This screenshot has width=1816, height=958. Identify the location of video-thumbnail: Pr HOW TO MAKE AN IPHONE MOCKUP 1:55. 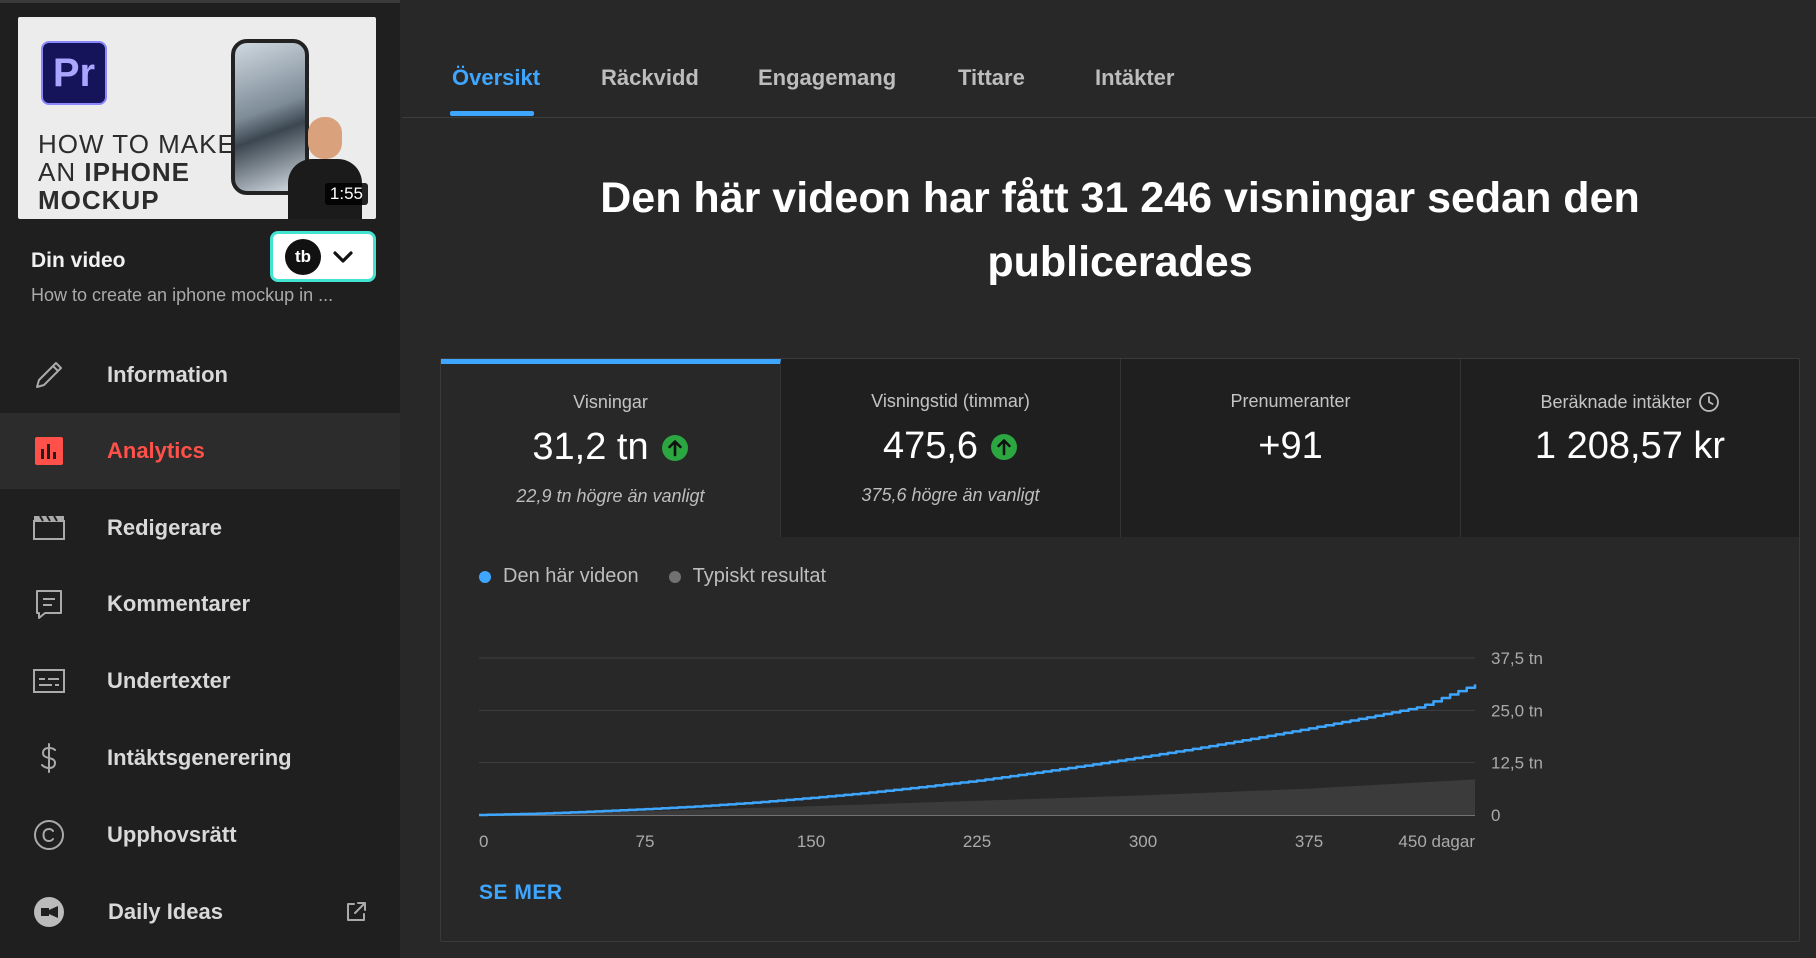
(197, 118).